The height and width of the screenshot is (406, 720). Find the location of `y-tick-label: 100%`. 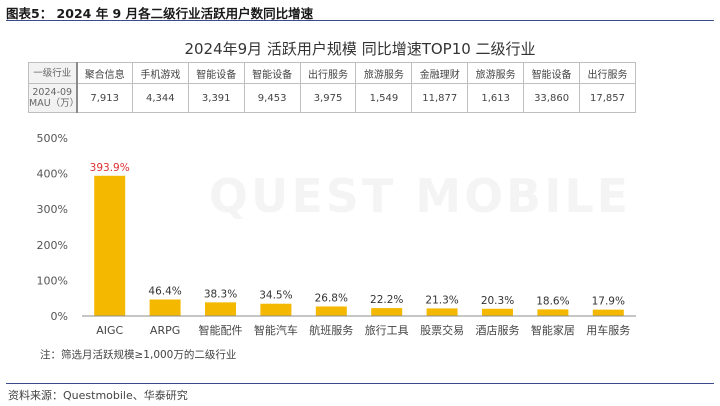

y-tick-label: 100% is located at coordinates (52, 280).